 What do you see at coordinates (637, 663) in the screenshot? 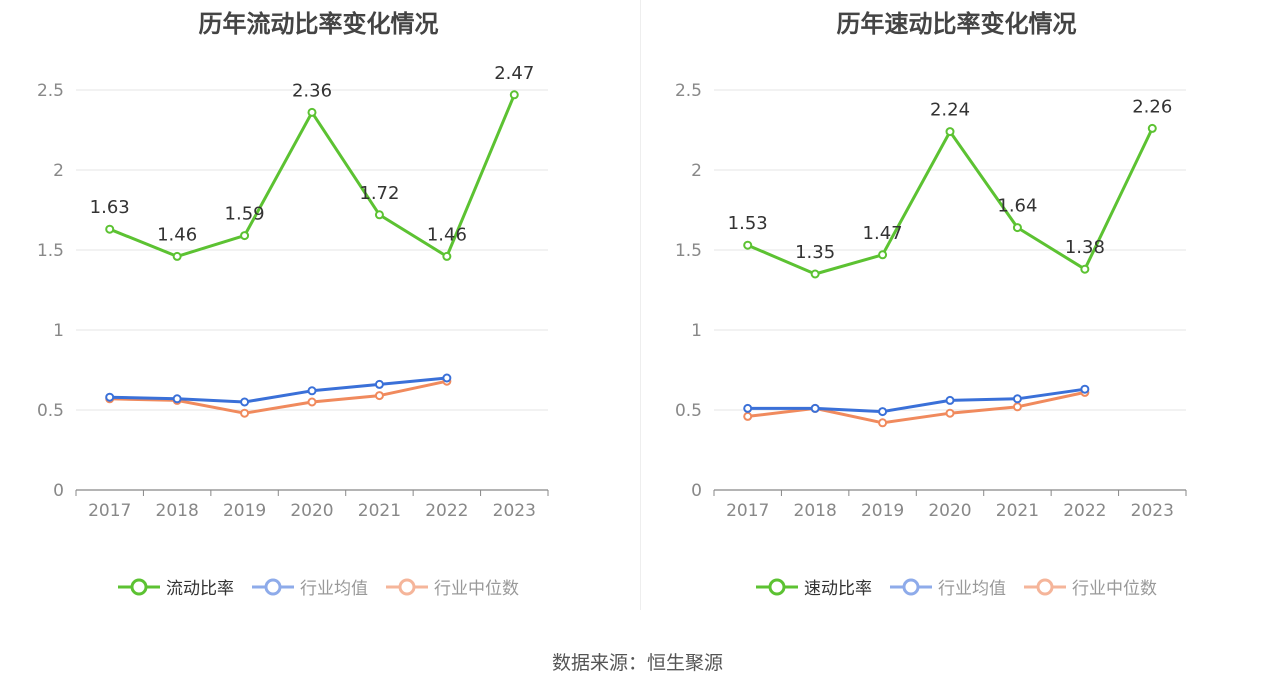
I see `data-source-note: 数据来源：恒生聚源` at bounding box center [637, 663].